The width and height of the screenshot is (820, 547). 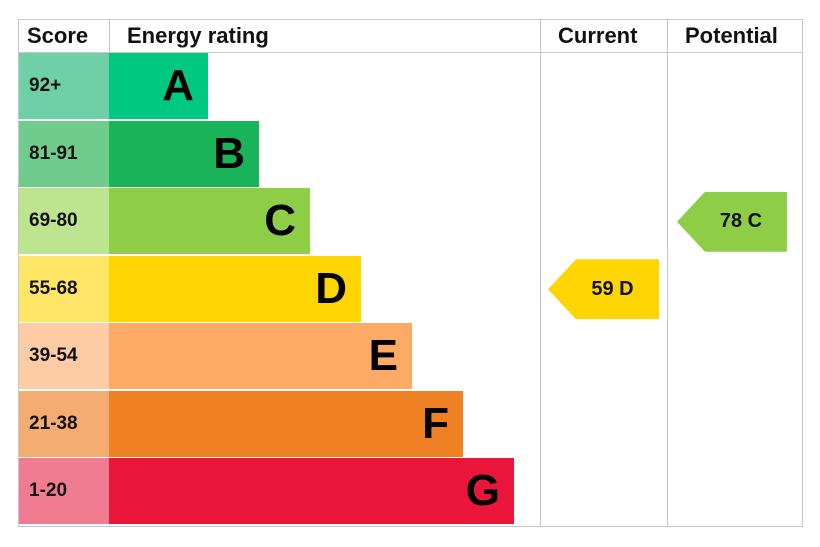 What do you see at coordinates (410, 52) in the screenshot?
I see `header-divider` at bounding box center [410, 52].